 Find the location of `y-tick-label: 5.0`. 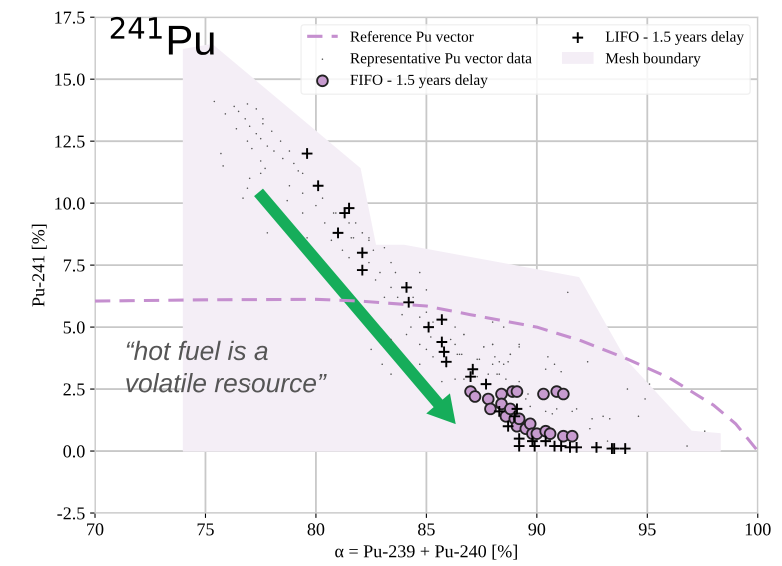

y-tick-label: 5.0 is located at coordinates (74, 327).